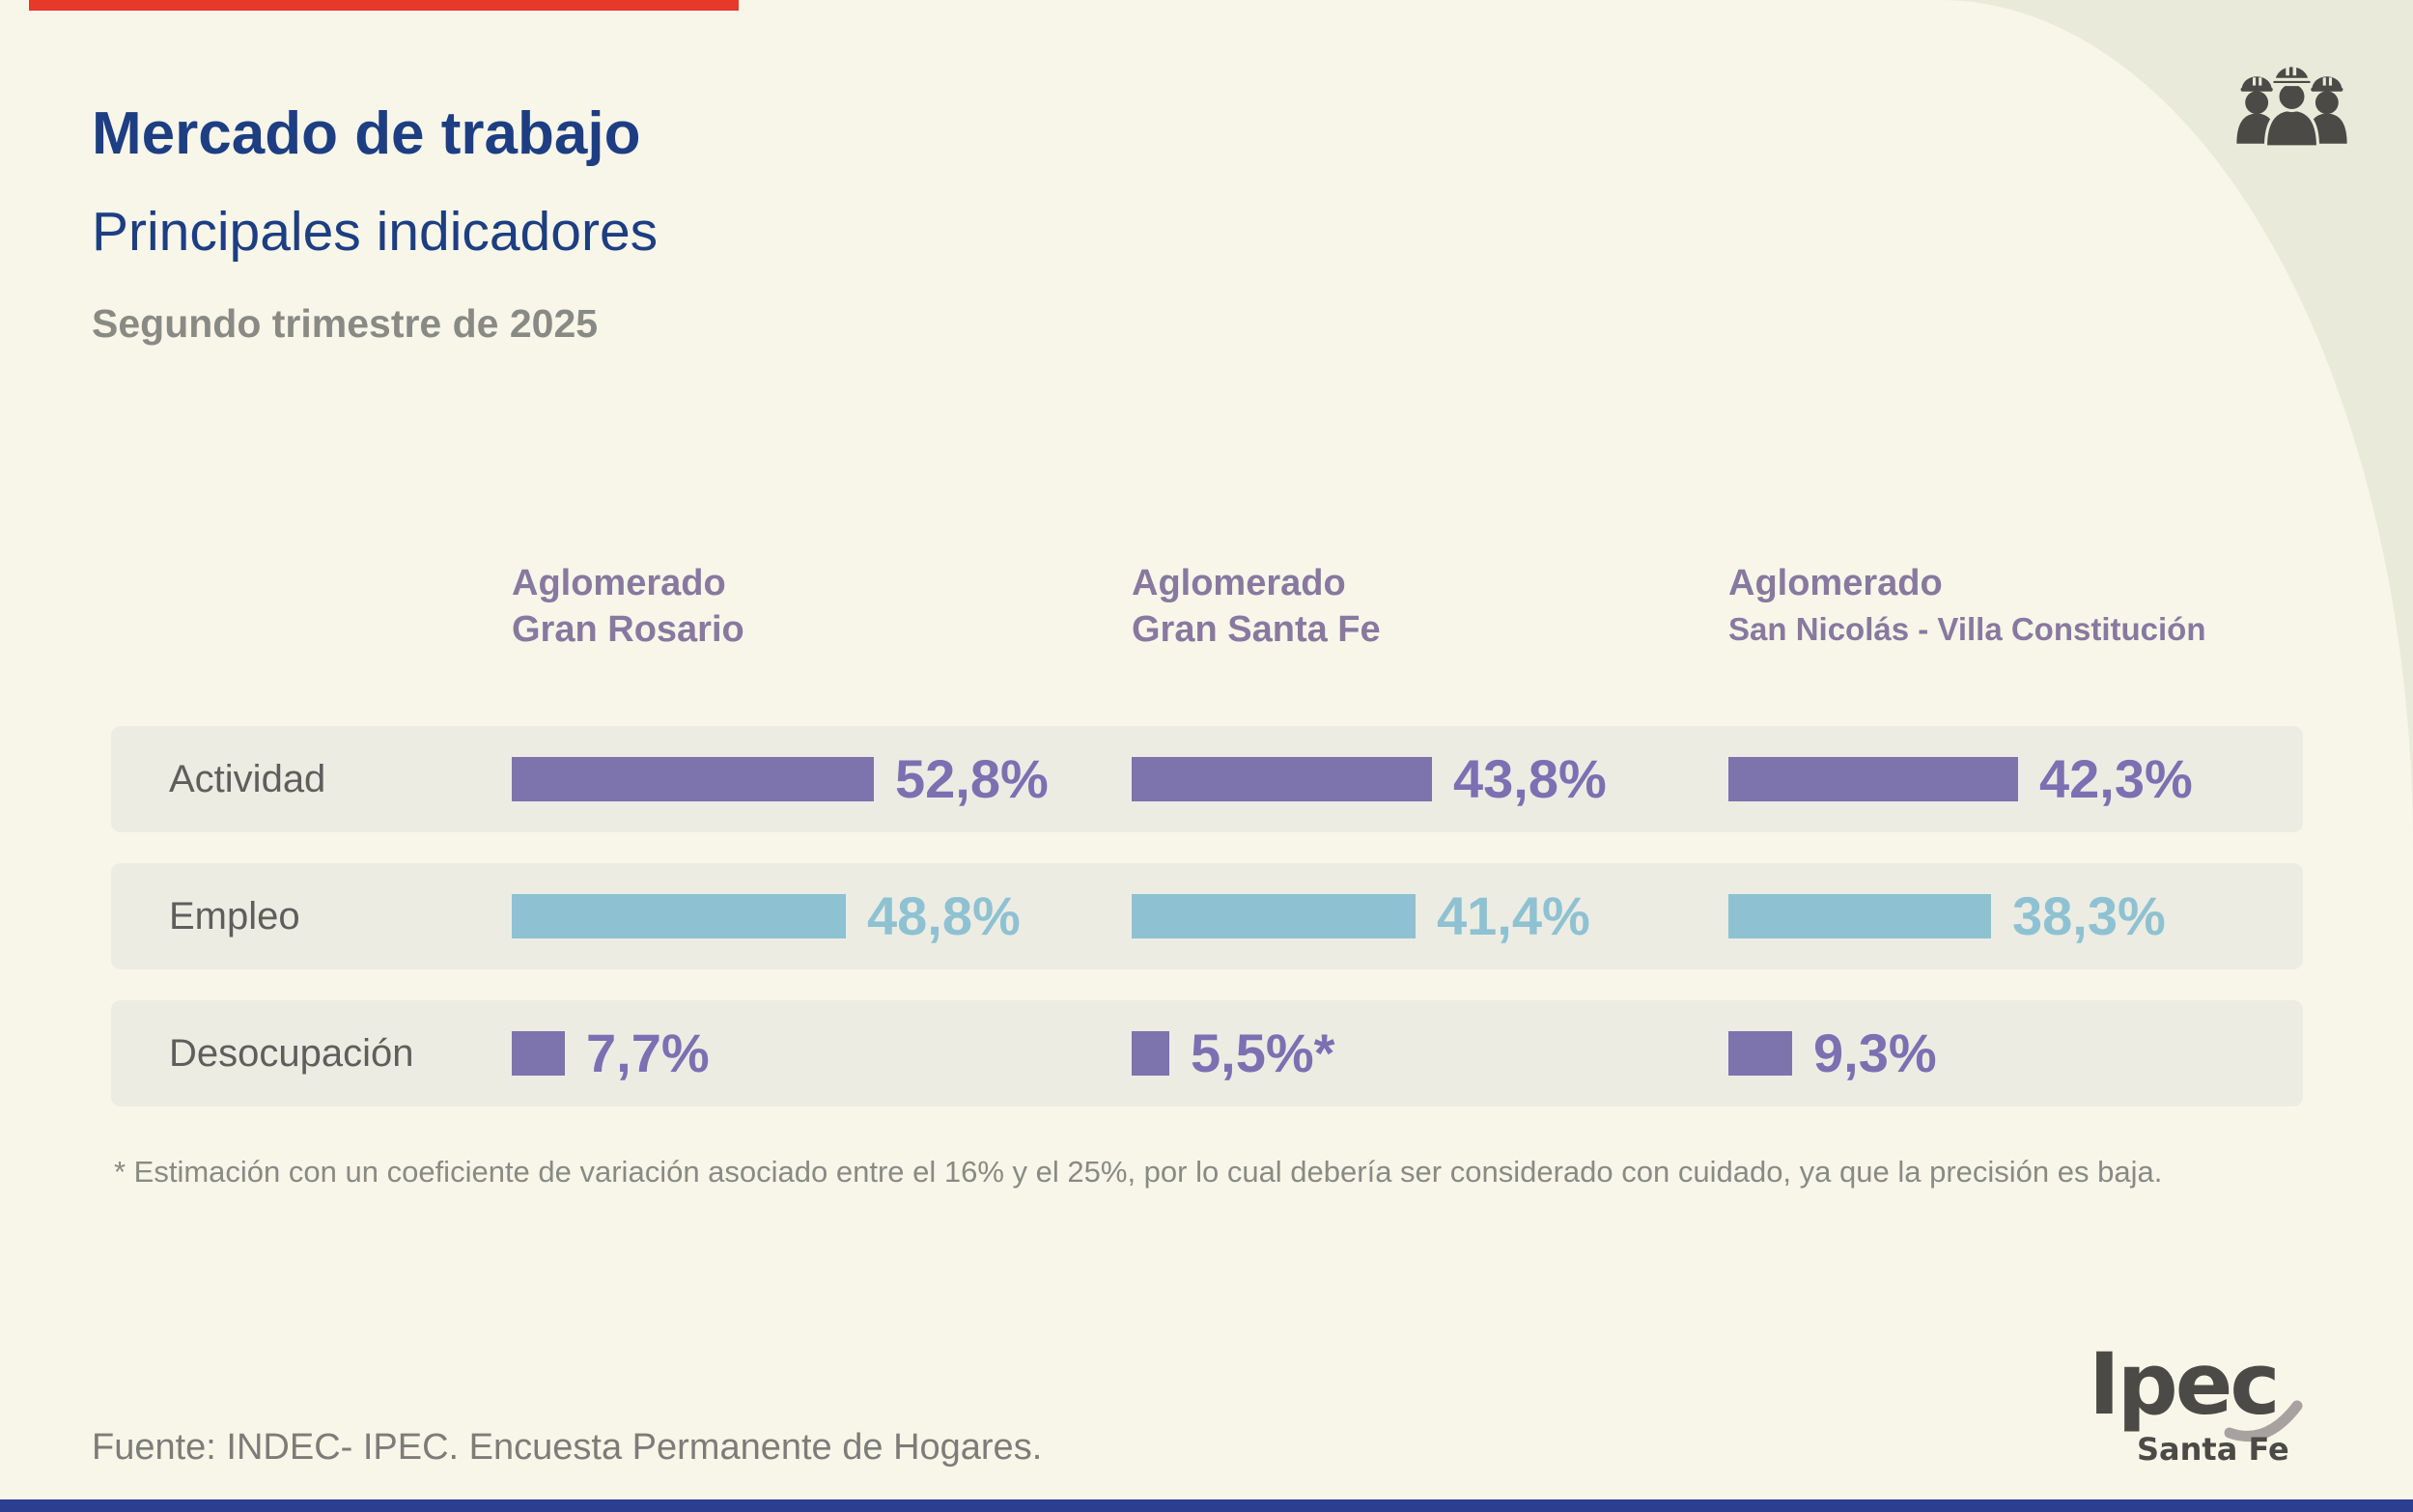 This screenshot has height=1512, width=2413. I want to click on page-subtitle: Principales indicadores, so click(376, 232).